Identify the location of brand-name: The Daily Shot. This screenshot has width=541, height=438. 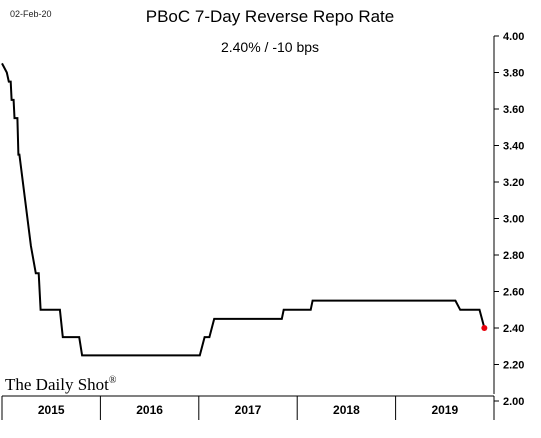
(57, 384).